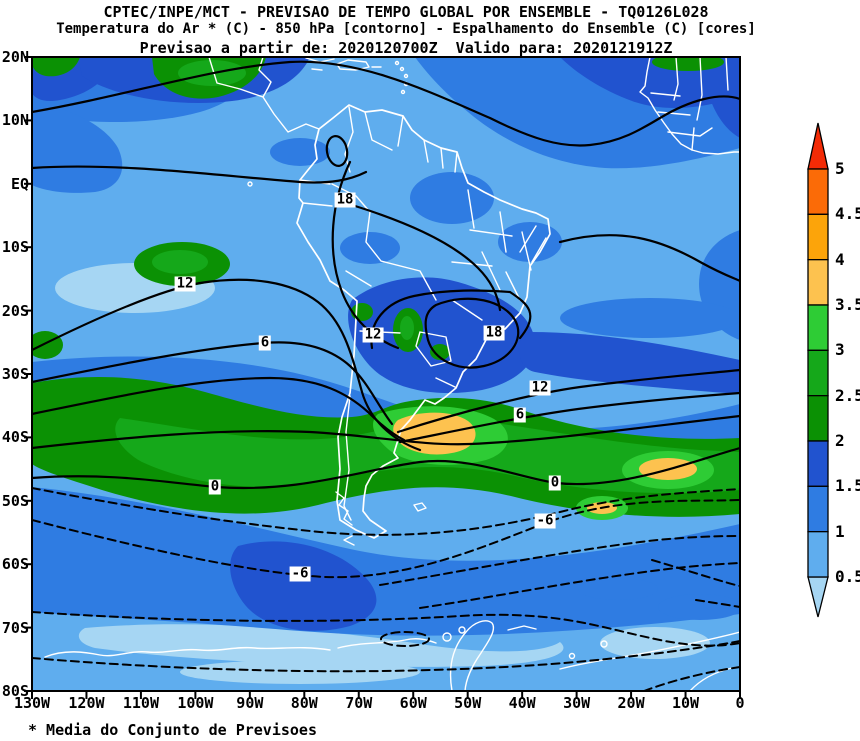 Image resolution: width=860 pixels, height=741 pixels. I want to click on lon-tick-label: 50W, so click(468, 703).